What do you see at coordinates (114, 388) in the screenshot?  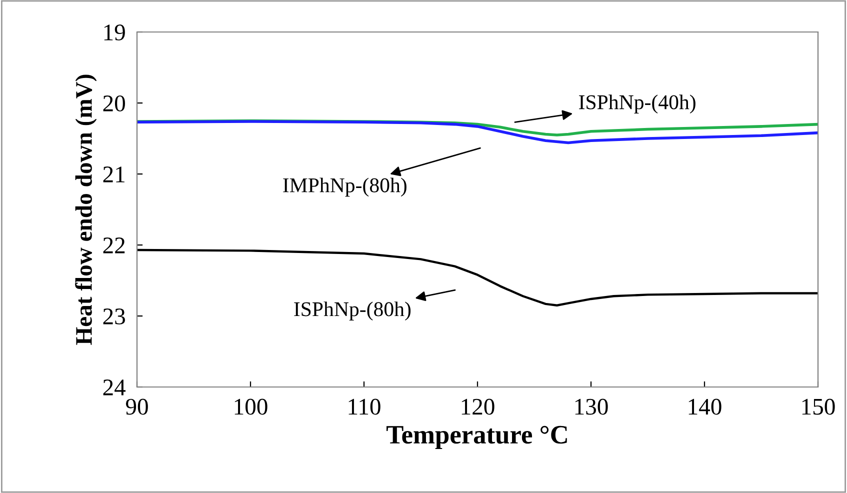 I see `y-tick-label: 24` at bounding box center [114, 388].